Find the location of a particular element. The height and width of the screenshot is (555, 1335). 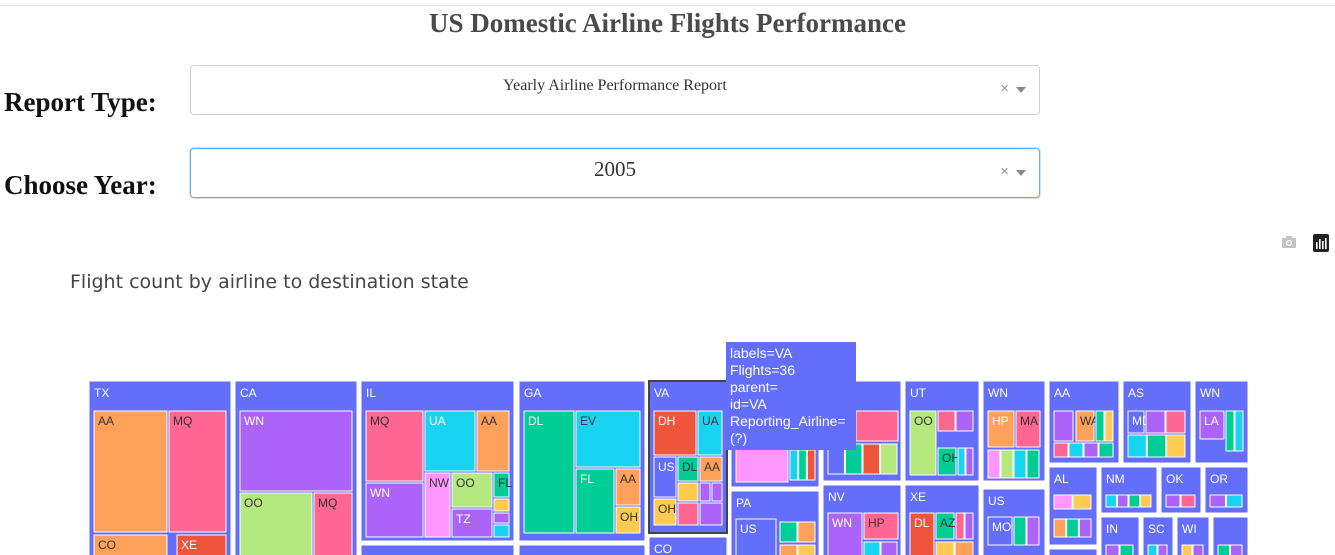

report-type-clear-icon: × is located at coordinates (1004, 88).